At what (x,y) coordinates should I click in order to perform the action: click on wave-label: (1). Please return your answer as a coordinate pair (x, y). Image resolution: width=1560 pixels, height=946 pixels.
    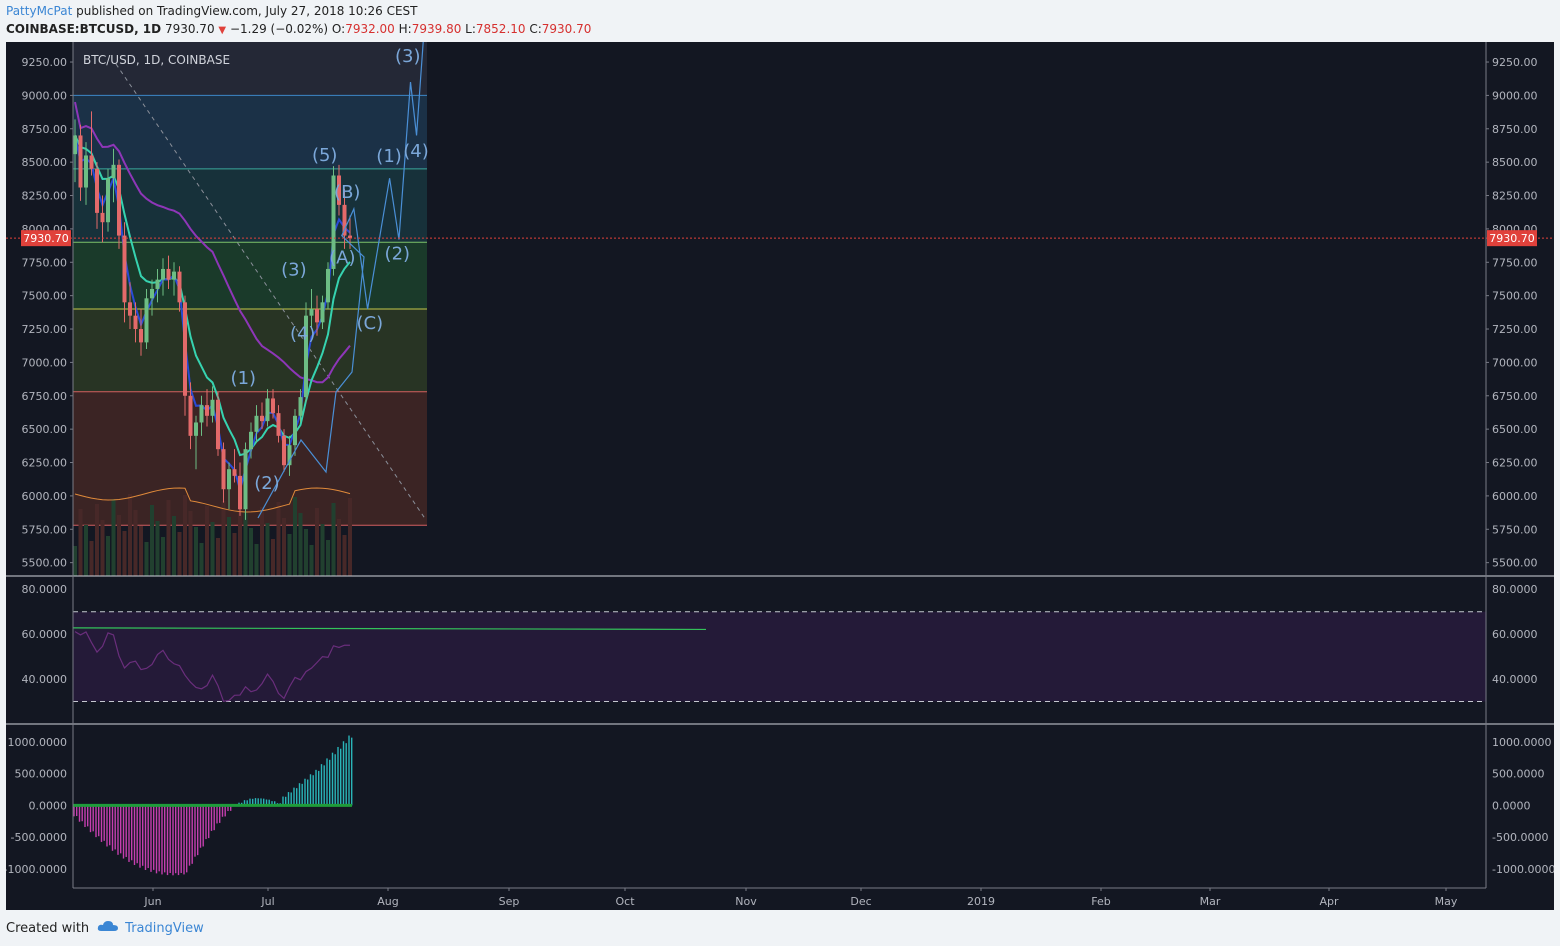
    Looking at the image, I should click on (244, 378).